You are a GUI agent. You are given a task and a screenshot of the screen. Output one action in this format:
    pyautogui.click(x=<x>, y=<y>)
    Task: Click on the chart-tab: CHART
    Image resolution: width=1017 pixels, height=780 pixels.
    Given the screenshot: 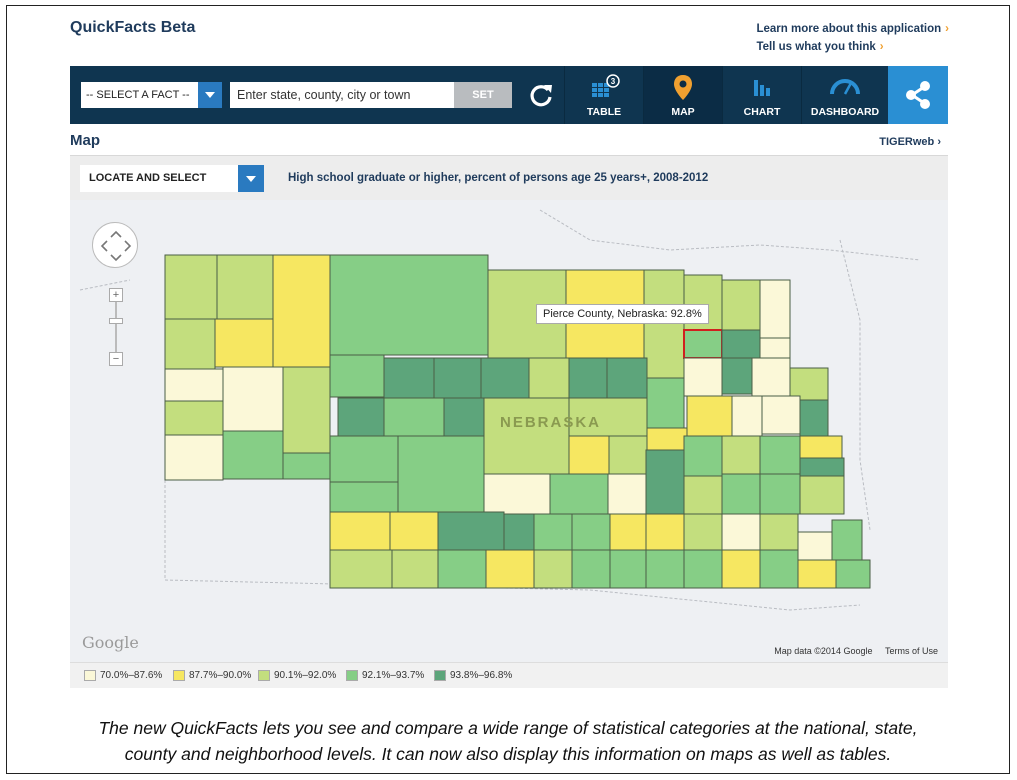 What is the action you would take?
    pyautogui.click(x=761, y=95)
    